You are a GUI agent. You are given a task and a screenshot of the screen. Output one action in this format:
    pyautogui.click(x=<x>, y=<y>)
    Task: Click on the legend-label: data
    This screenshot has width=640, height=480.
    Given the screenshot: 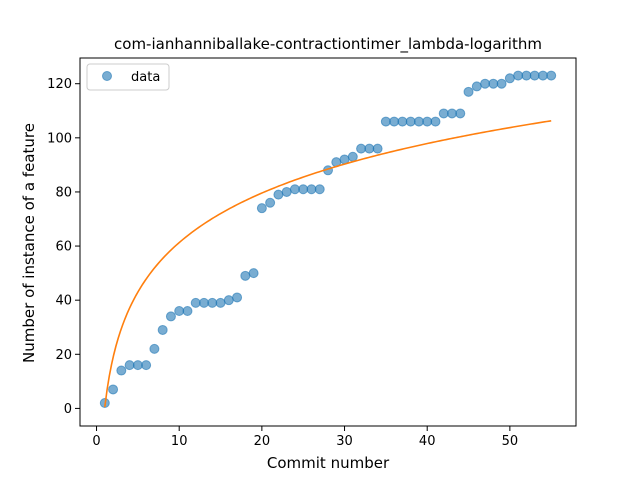 What is the action you would take?
    pyautogui.click(x=145, y=77)
    